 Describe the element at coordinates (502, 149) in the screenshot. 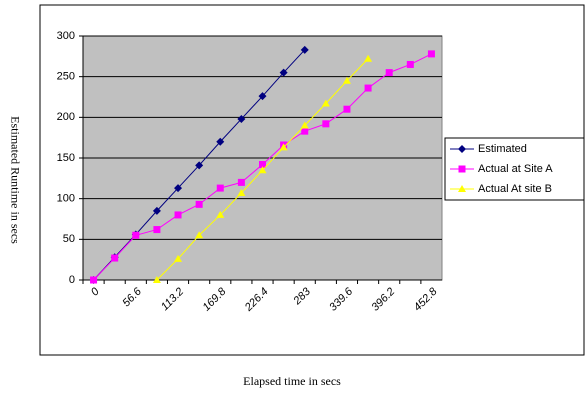

I see `legend-label: Estimated` at that location.